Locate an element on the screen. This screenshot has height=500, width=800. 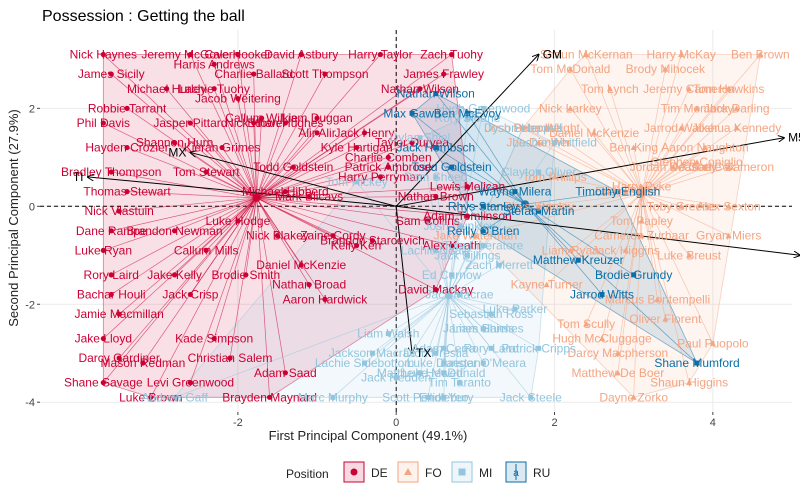
point-label: Daniel McKenzie is located at coordinates (594, 133).